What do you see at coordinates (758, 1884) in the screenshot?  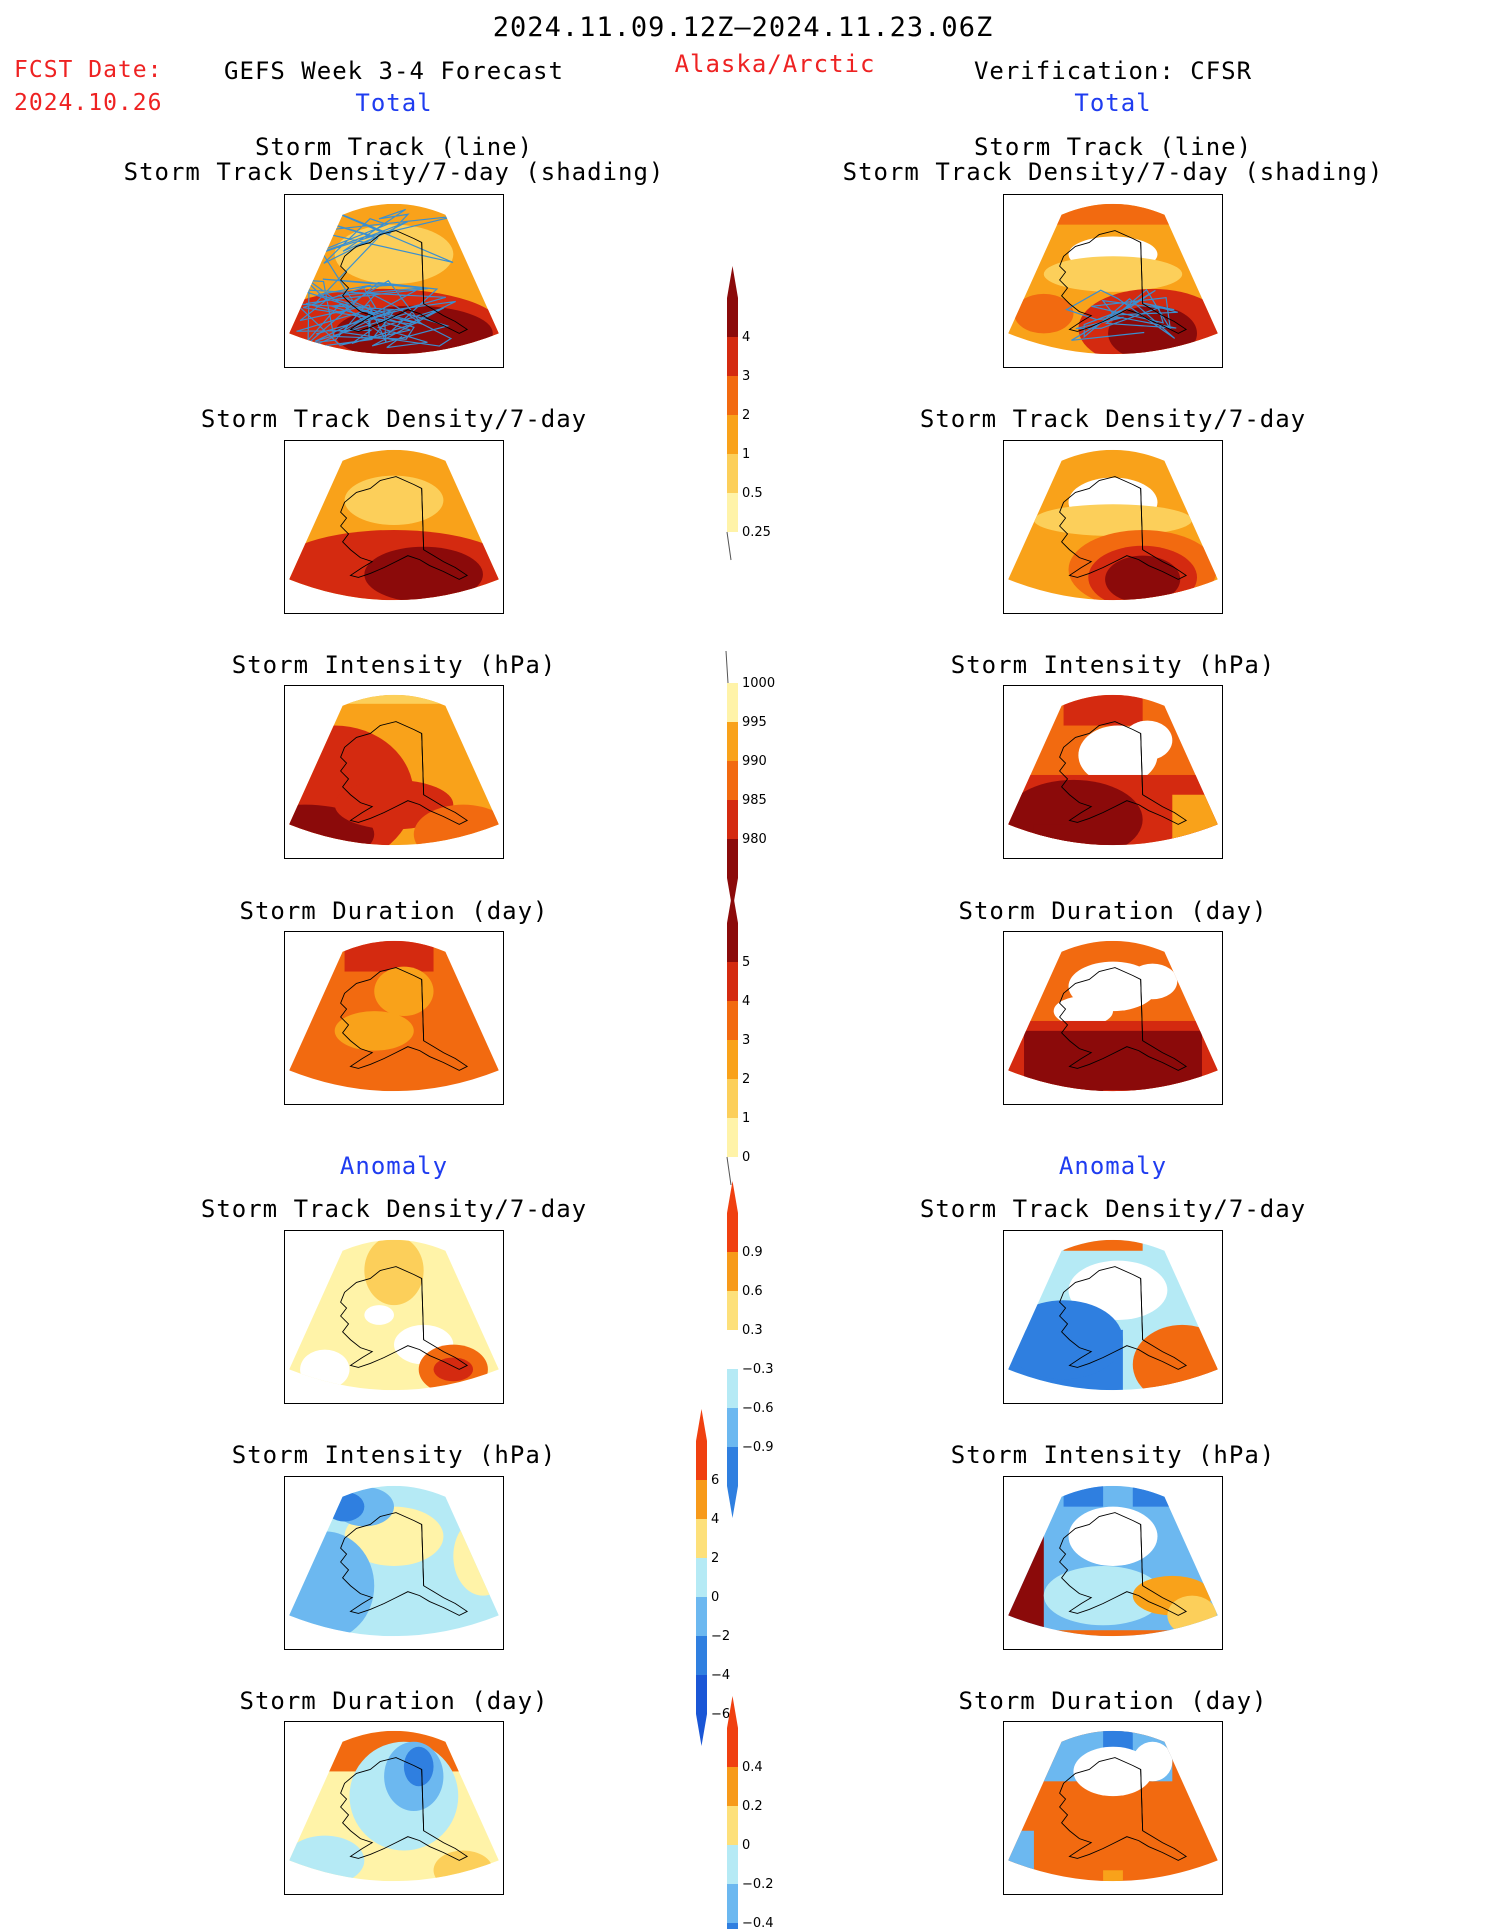 I see `colorbar-tick-label: −0.2` at bounding box center [758, 1884].